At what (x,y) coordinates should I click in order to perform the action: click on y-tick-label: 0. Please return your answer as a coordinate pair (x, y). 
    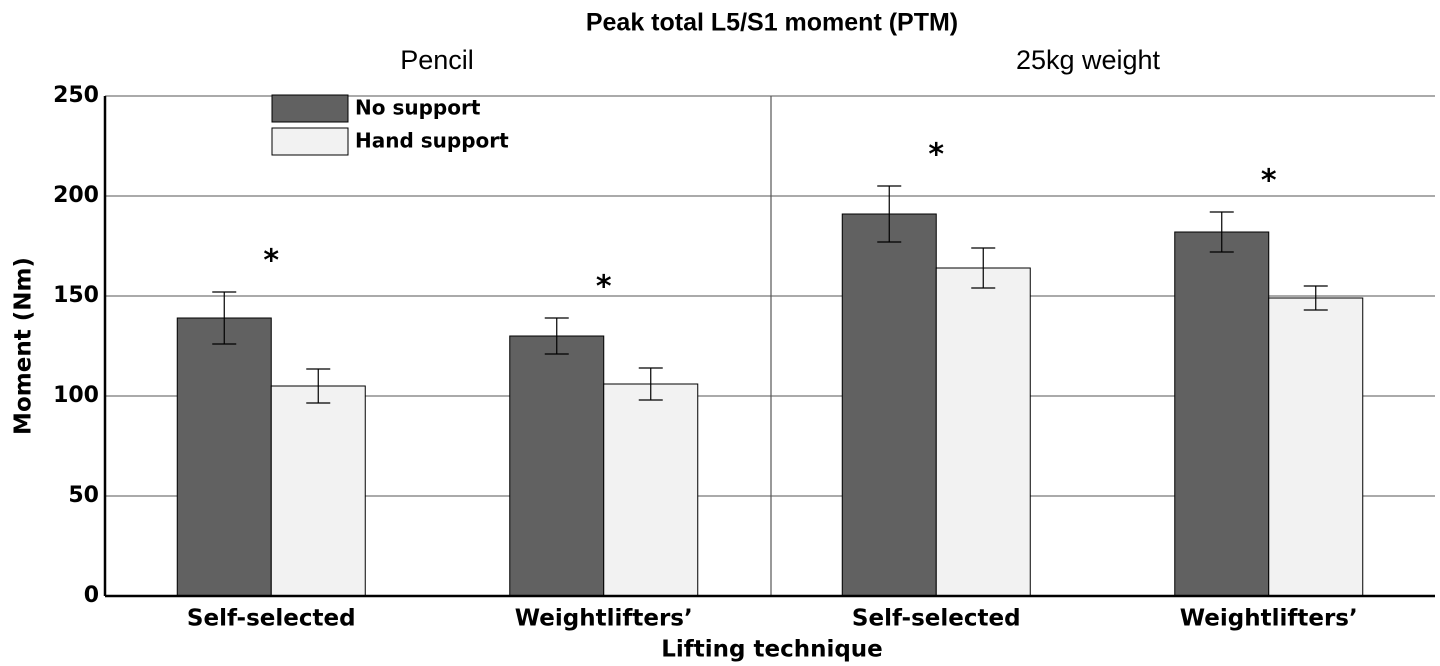
    Looking at the image, I should click on (91, 595).